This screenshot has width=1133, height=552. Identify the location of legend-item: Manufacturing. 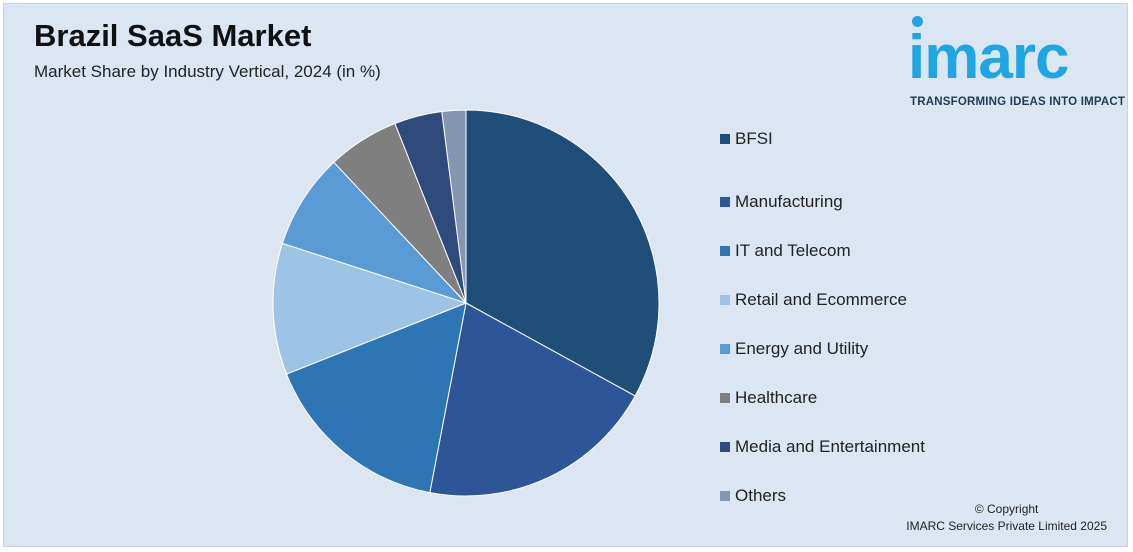
(822, 201).